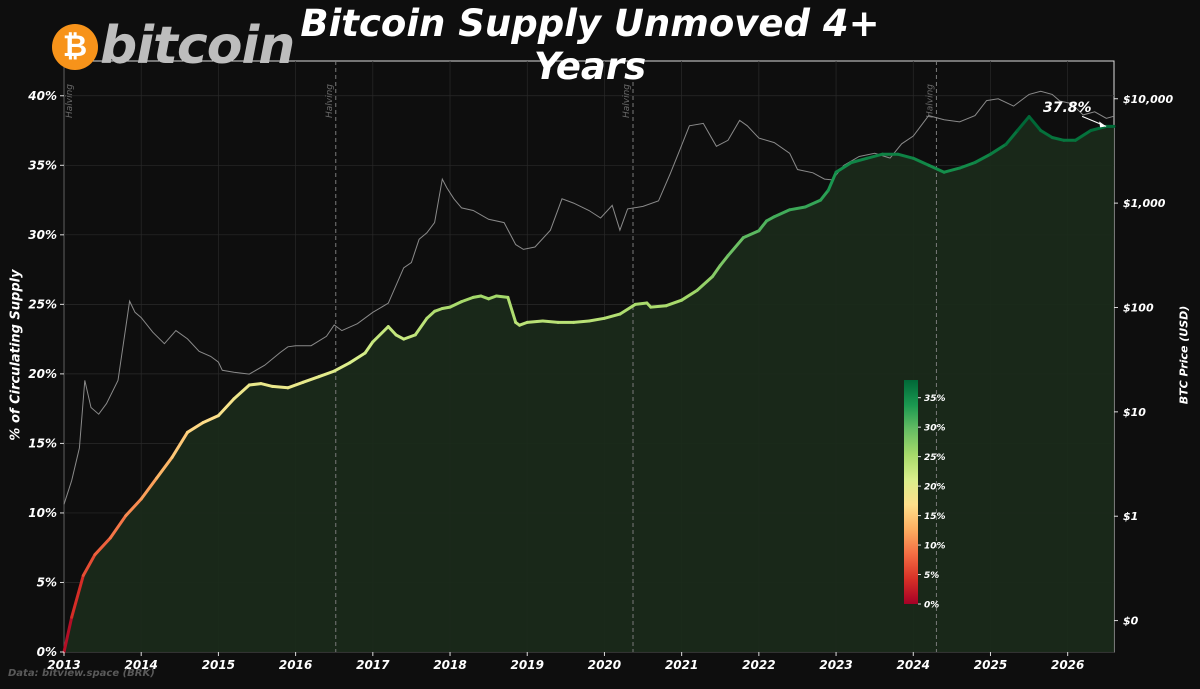 The image size is (1200, 689). I want to click on y-tick-label: 10%, so click(42, 513).